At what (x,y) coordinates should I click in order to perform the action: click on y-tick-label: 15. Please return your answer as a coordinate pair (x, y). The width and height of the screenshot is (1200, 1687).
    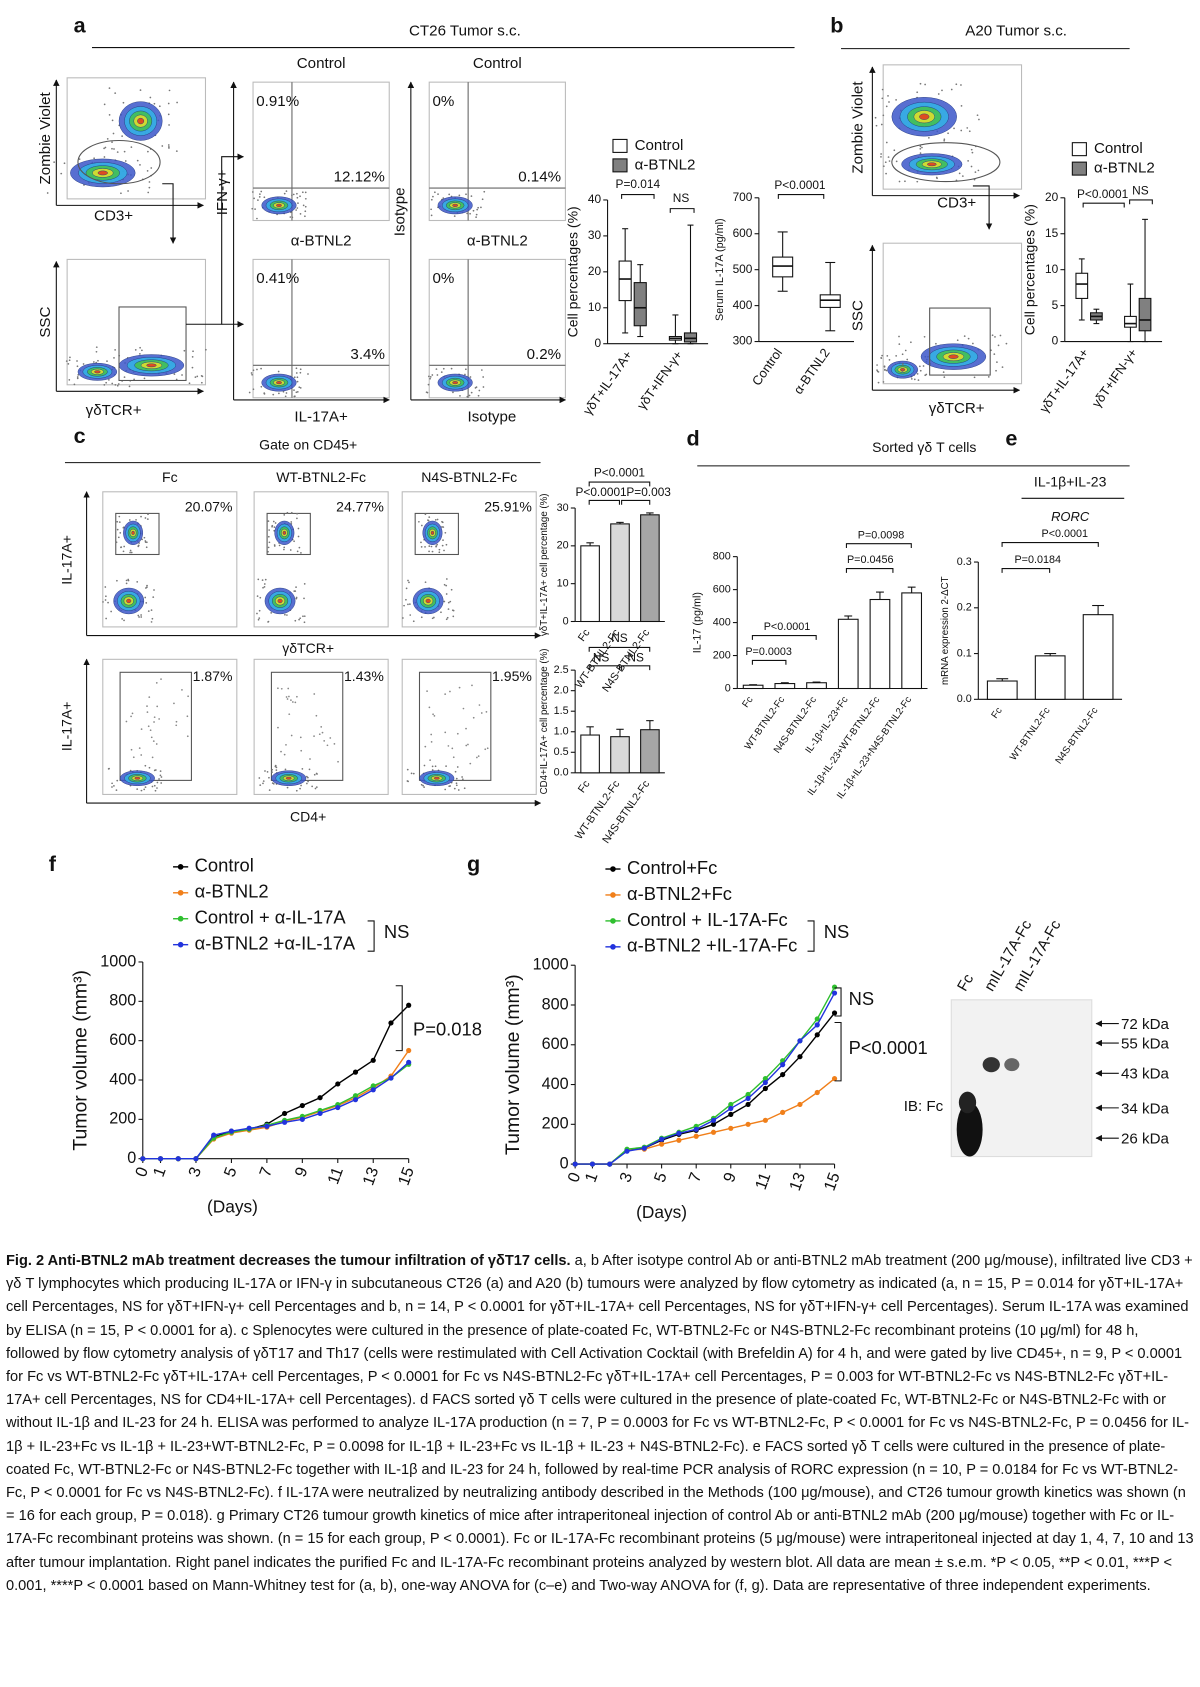
    Looking at the image, I should click on (1052, 233).